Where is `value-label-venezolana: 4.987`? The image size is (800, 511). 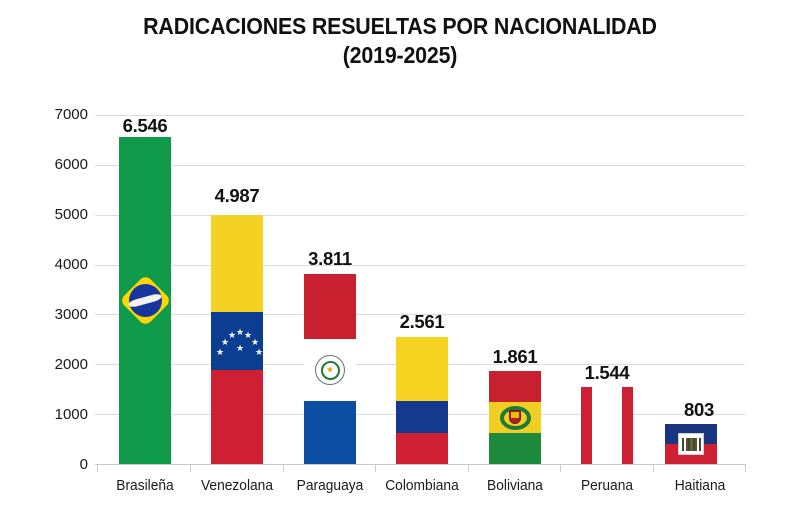
value-label-venezolana: 4.987 is located at coordinates (237, 195).